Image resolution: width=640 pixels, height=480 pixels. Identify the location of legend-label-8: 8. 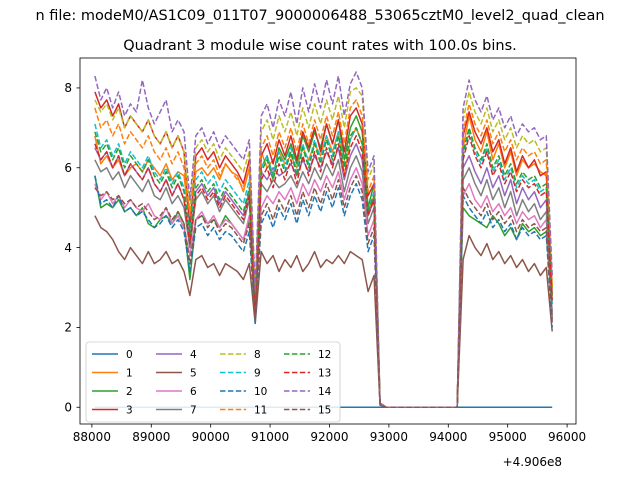
(257, 355).